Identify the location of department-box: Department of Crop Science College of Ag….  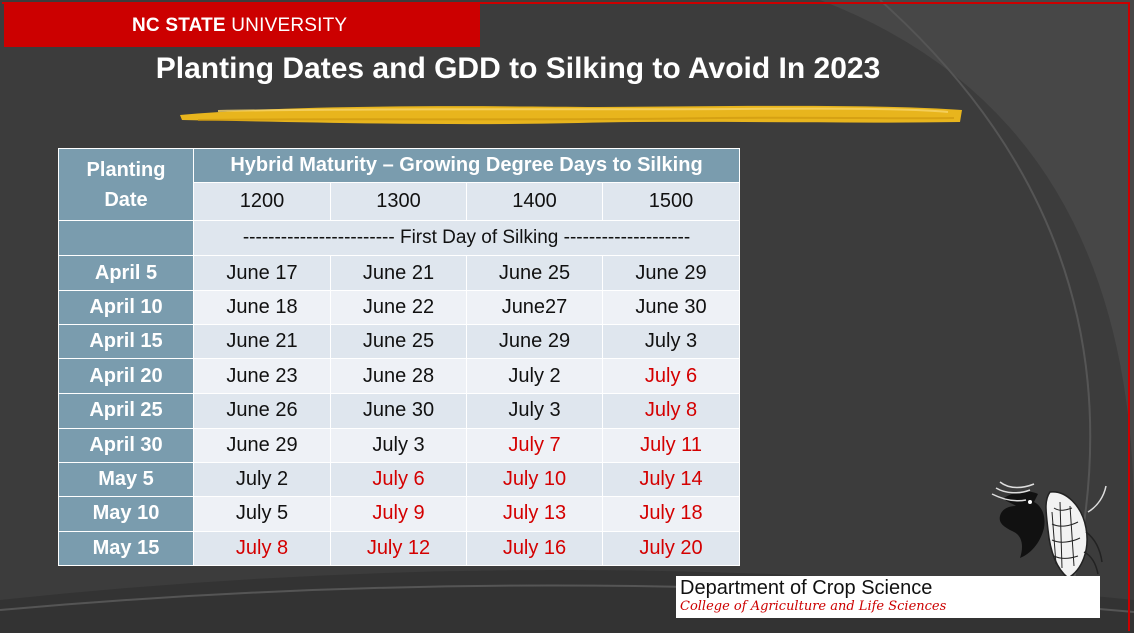
(888, 597).